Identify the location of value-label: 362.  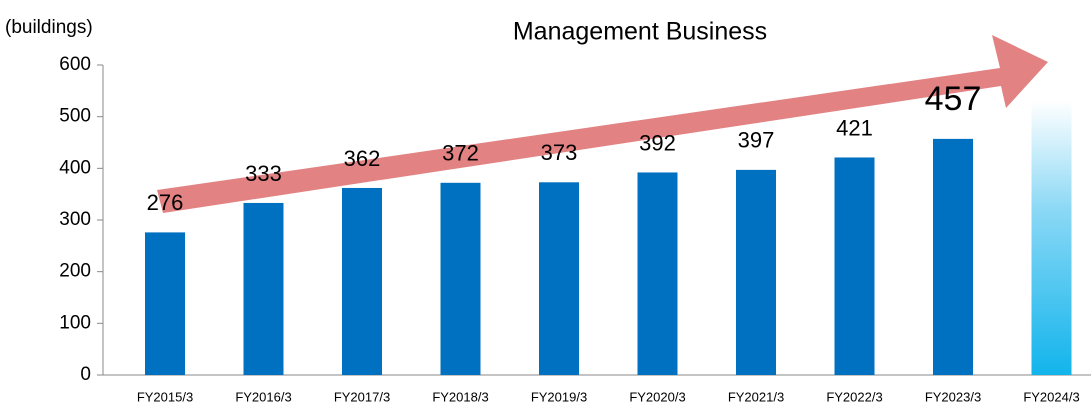
(362, 158).